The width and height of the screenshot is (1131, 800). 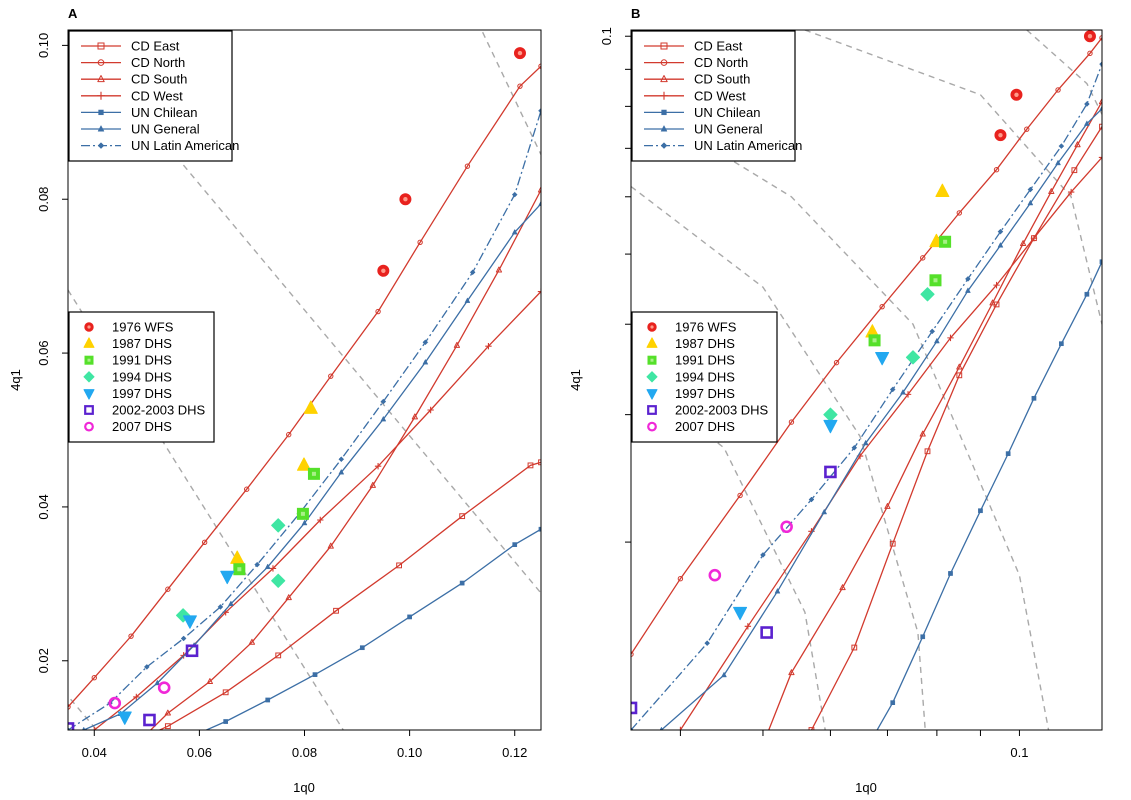 I want to click on legend-label: CD West, so click(x=157, y=95).